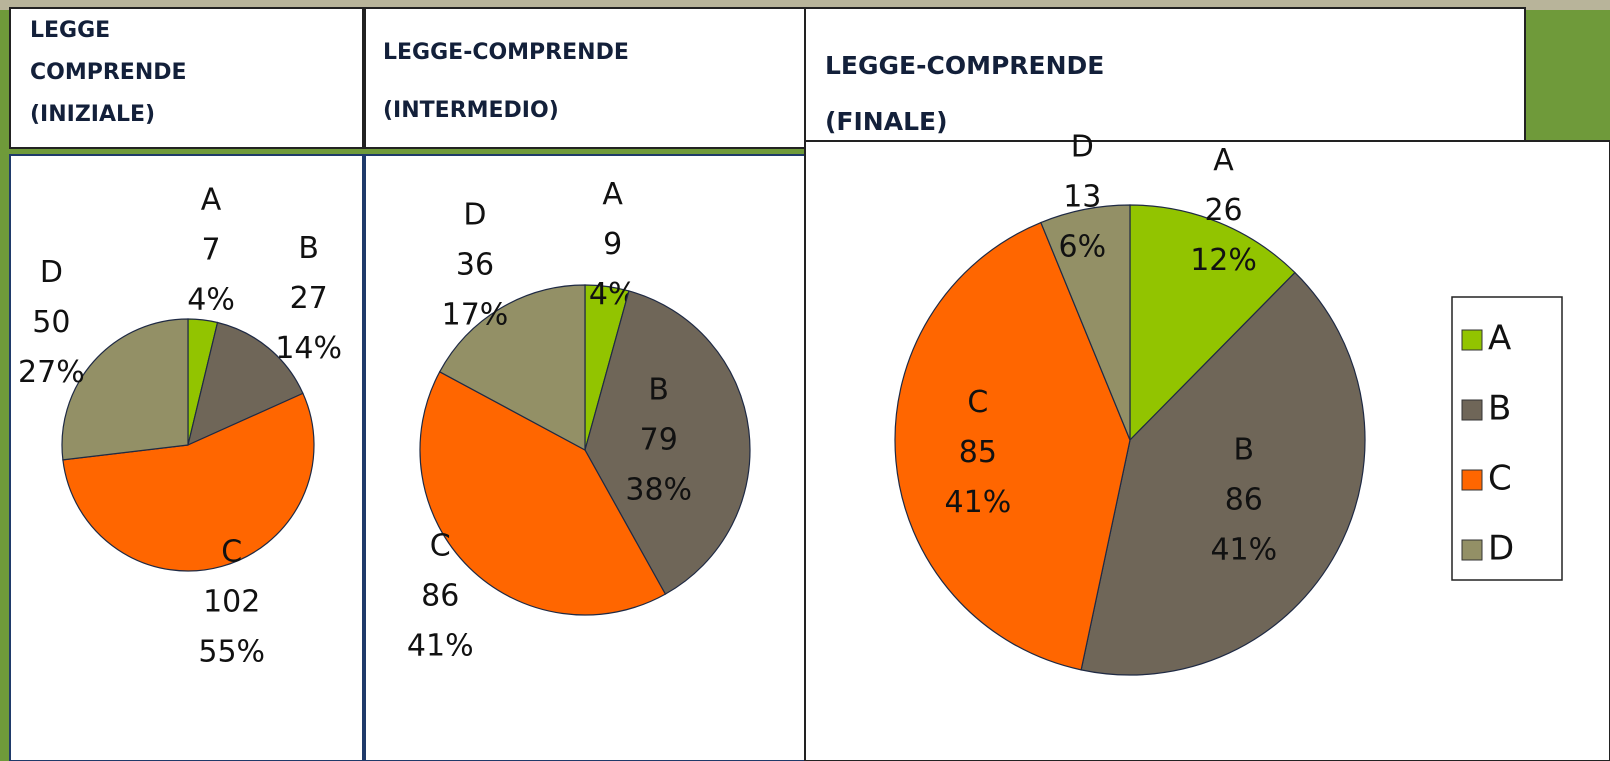 Image resolution: width=1610 pixels, height=761 pixels. Describe the element at coordinates (965, 93) in the screenshot. I see `chart-title: LEGGE-COMPRENDE (FINALE)` at that location.